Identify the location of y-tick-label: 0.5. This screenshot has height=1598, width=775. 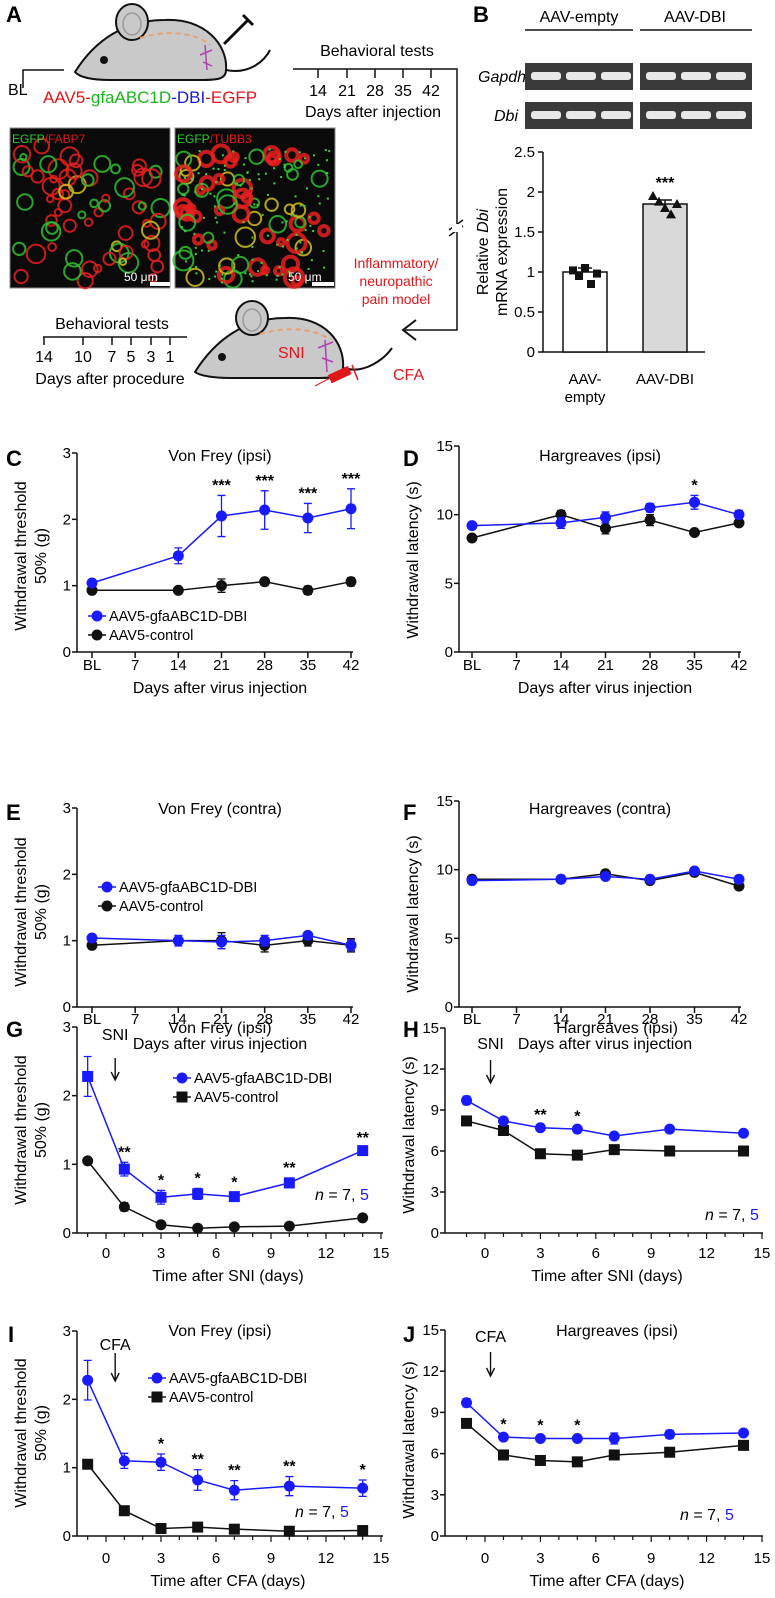
(524, 312).